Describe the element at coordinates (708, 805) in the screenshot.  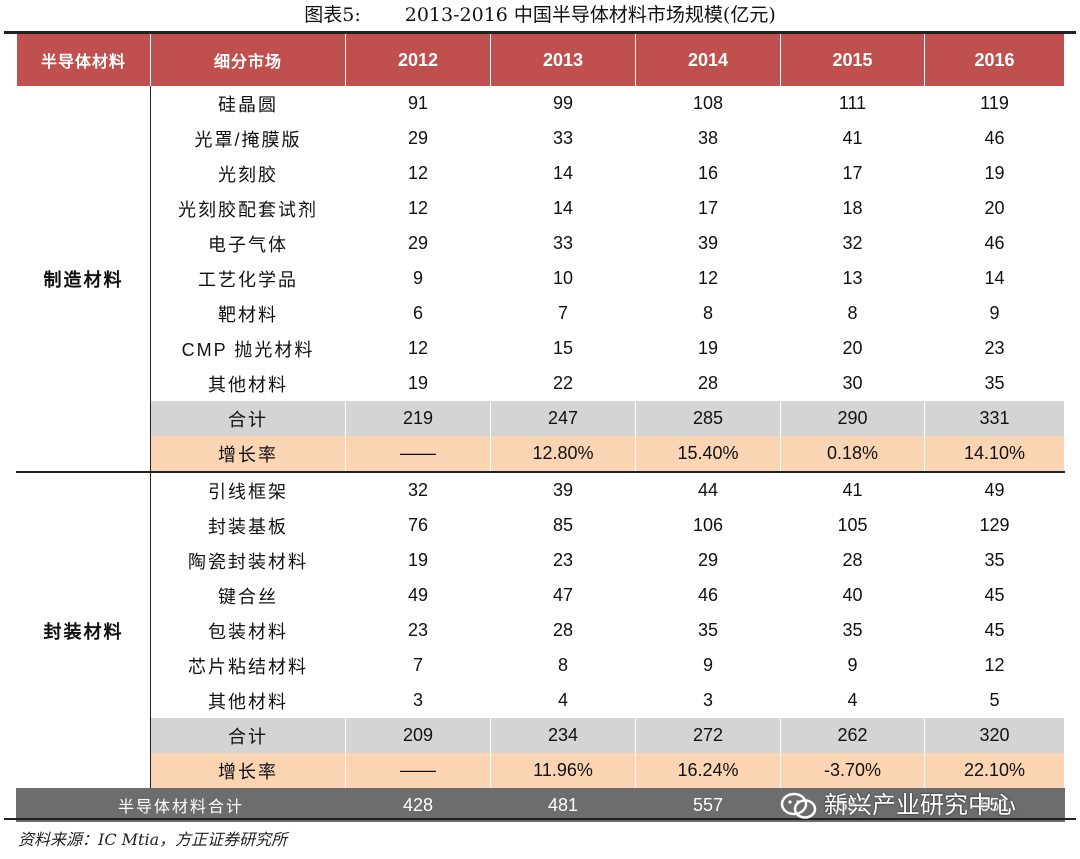
I see `grand-total-value: 557` at that location.